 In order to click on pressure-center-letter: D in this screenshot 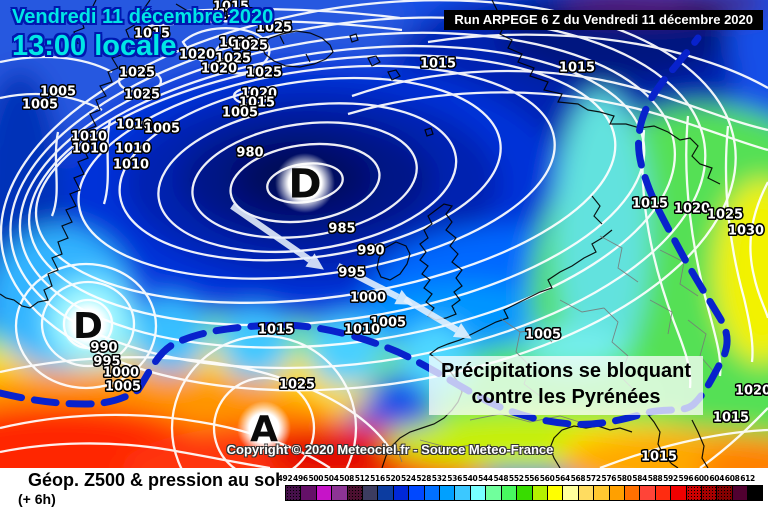, I will do `click(304, 184)`.